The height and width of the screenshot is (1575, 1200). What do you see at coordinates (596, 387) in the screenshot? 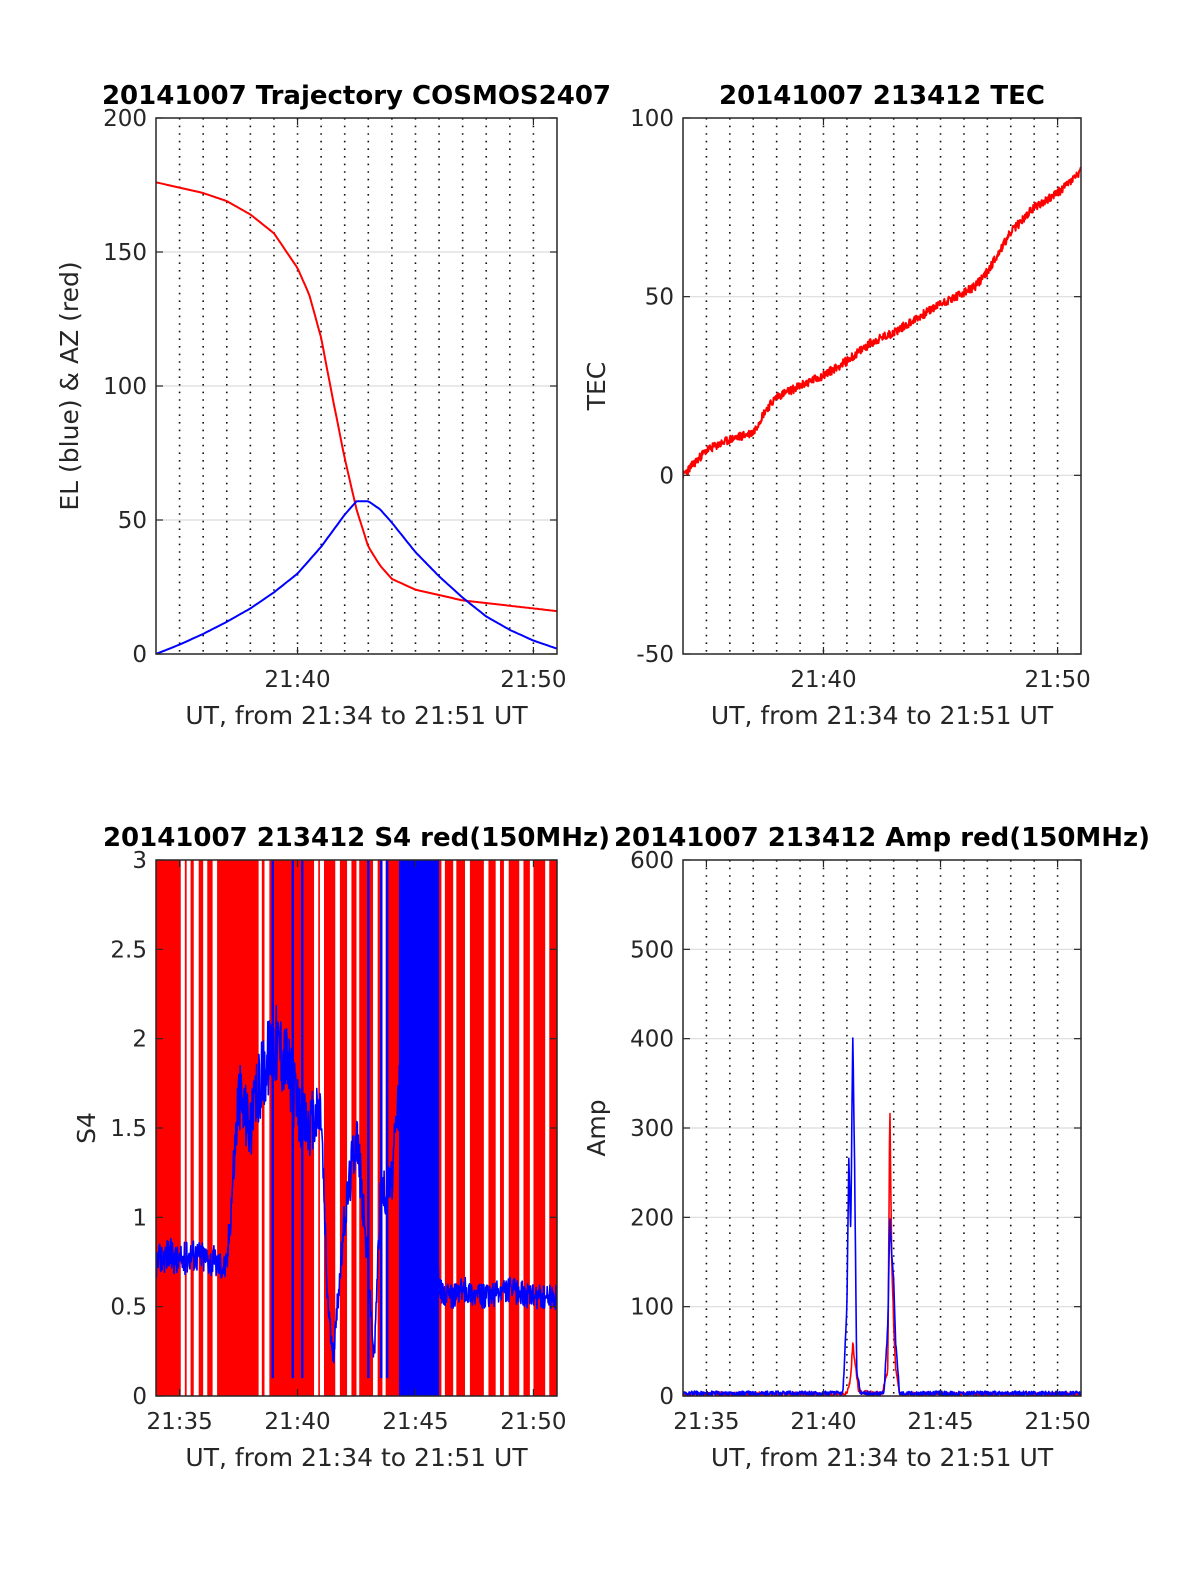
I see `tec-y-label: TEC` at bounding box center [596, 387].